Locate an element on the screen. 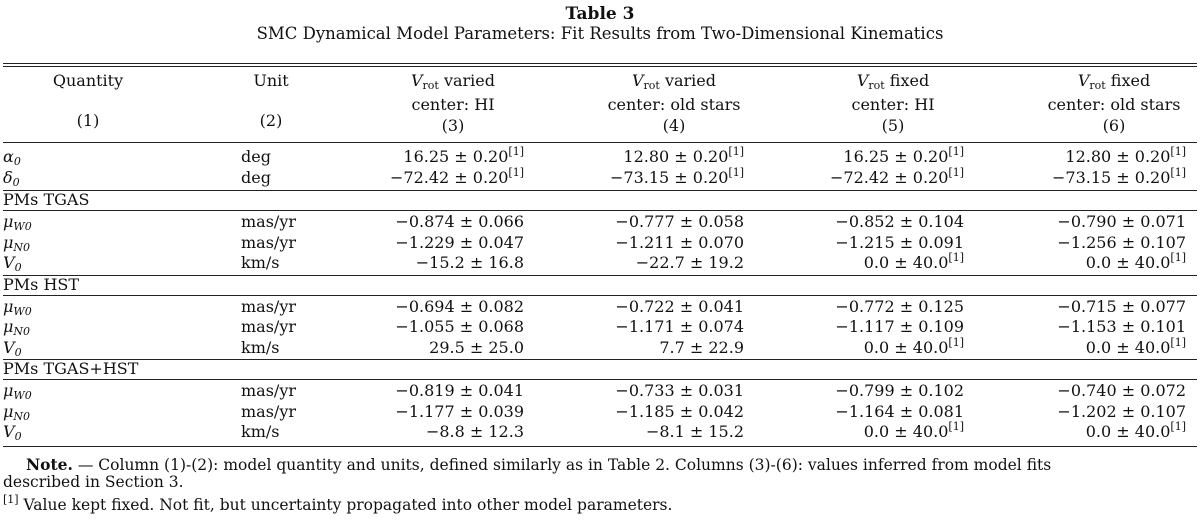  unit-s1r1: mas/yr is located at coordinates (268, 326).